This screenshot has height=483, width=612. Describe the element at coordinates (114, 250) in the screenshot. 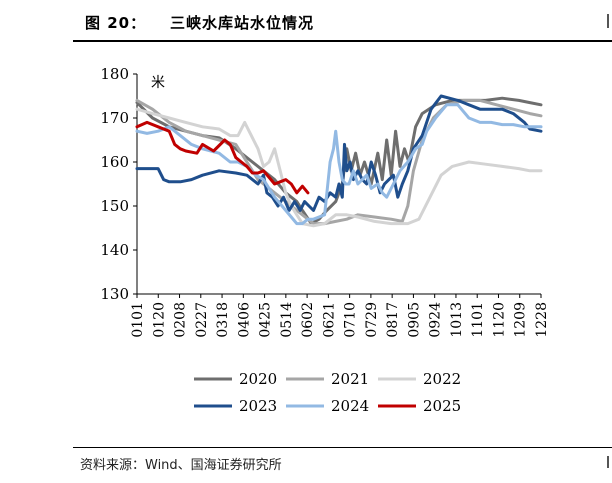

I see `y-tick-label: 140` at that location.